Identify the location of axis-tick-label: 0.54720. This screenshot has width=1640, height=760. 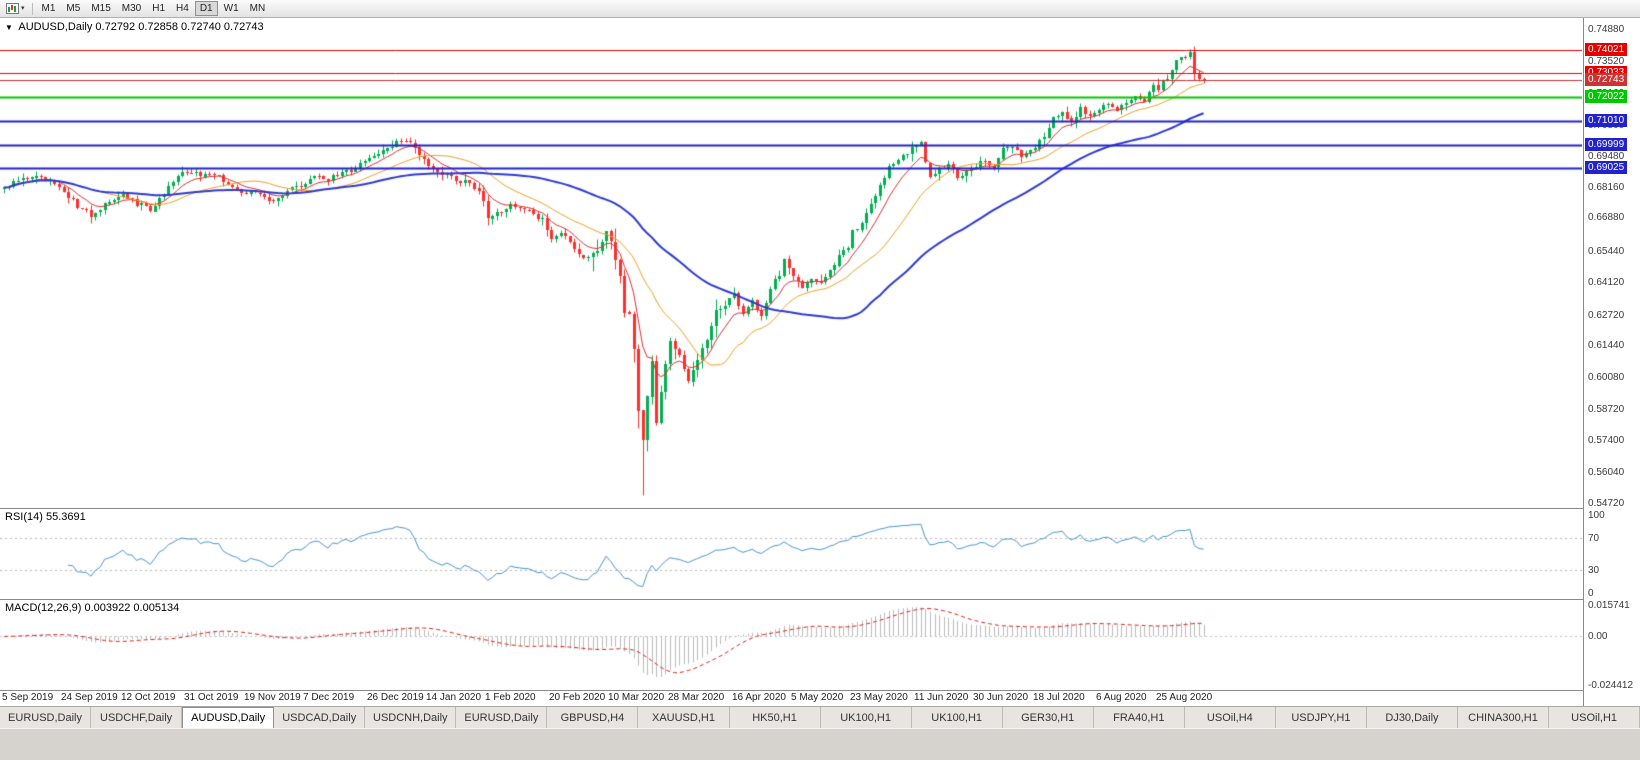
(1606, 503).